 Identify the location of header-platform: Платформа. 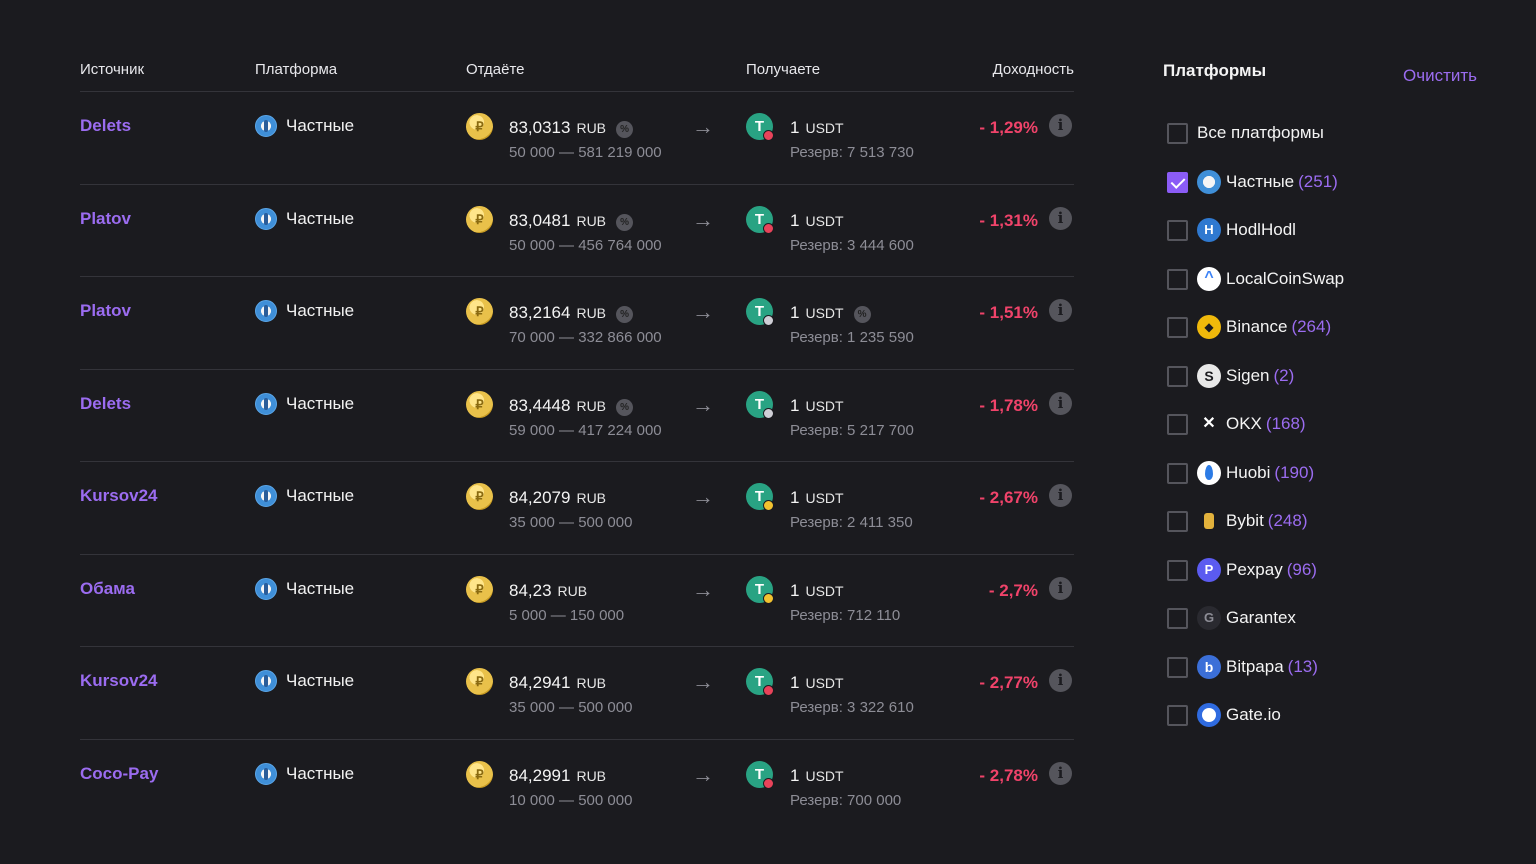
(296, 69).